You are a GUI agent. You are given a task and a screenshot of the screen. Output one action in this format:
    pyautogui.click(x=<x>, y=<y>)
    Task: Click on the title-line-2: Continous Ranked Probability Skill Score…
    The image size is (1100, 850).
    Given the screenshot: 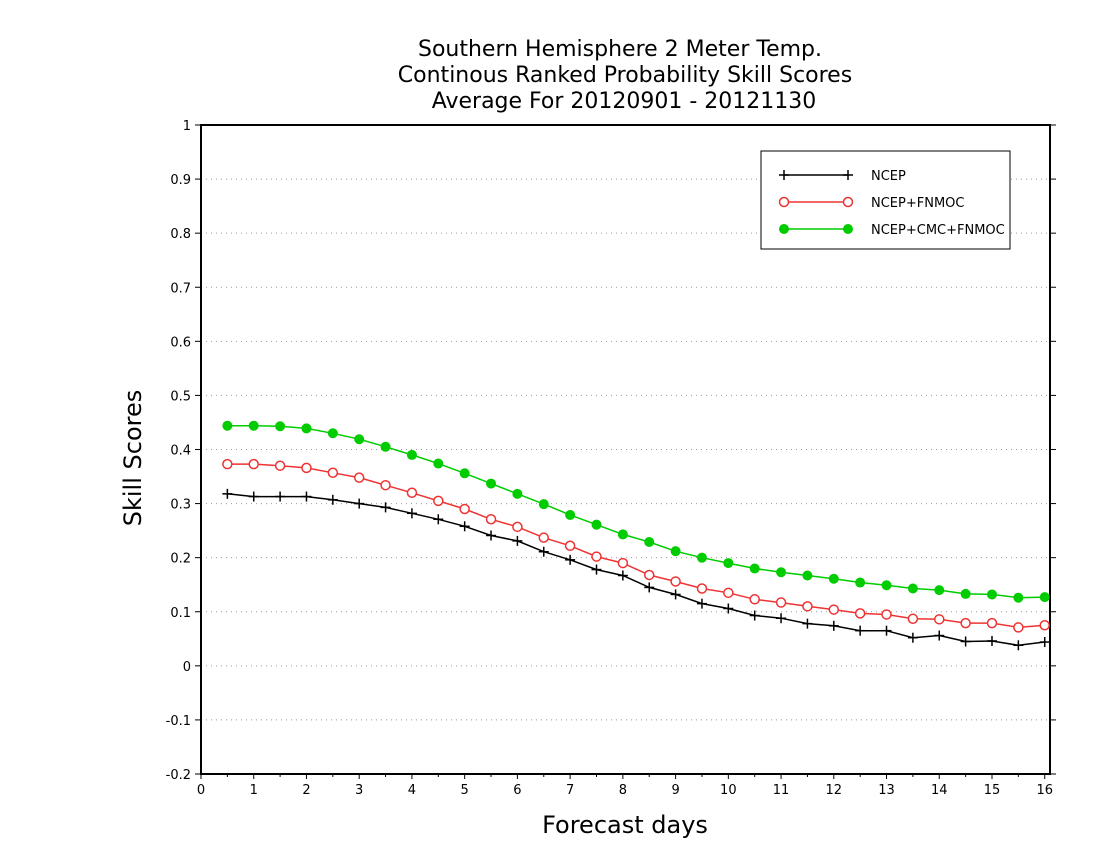 What is the action you would take?
    pyautogui.click(x=625, y=75)
    